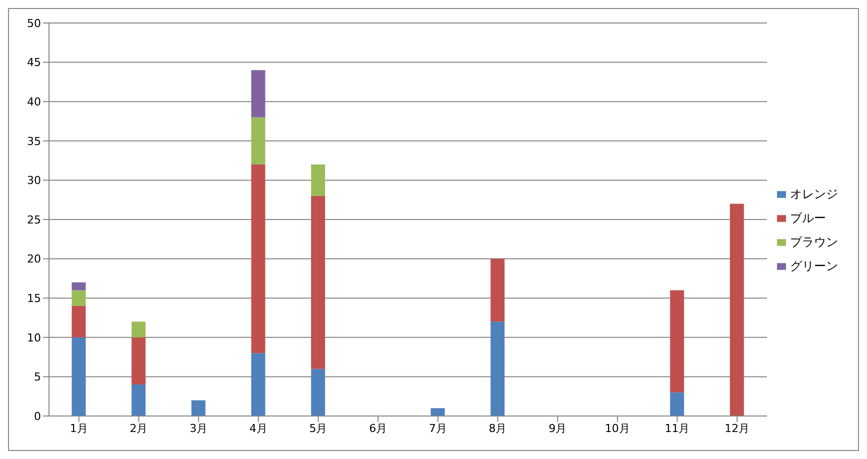  What do you see at coordinates (814, 241) in the screenshot?
I see `legend-label: ブラウン` at bounding box center [814, 241].